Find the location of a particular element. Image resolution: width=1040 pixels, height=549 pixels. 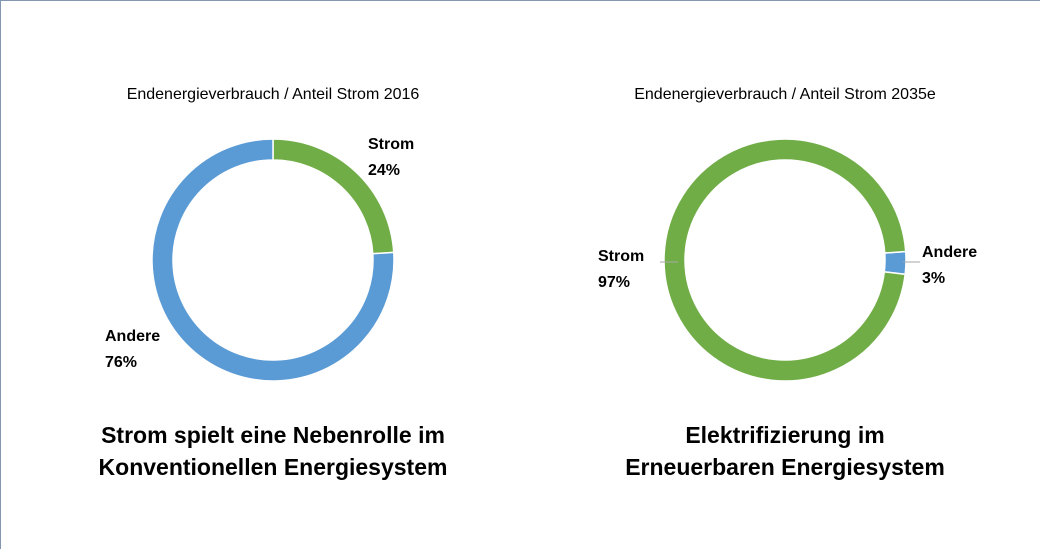

caption: Elektrifizierung im is located at coordinates (784, 435).